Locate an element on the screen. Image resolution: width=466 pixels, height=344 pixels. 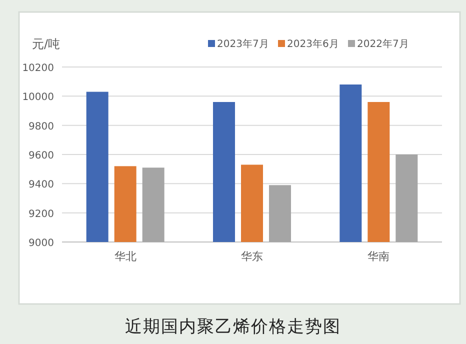
y-tick-label: 9200 is located at coordinates (41, 214).